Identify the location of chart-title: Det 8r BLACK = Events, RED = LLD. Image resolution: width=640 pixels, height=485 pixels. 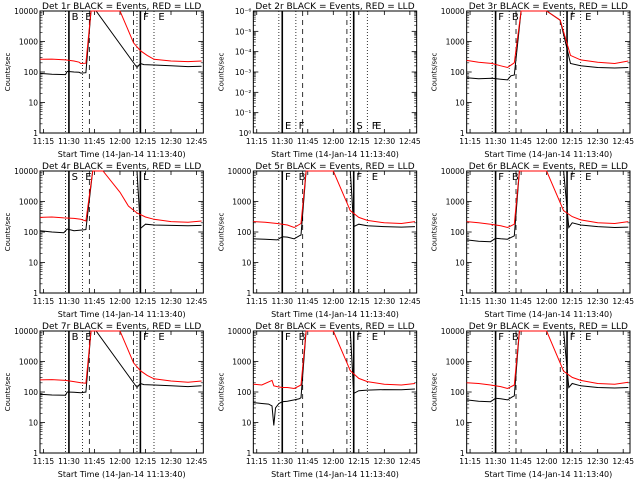
(334, 327).